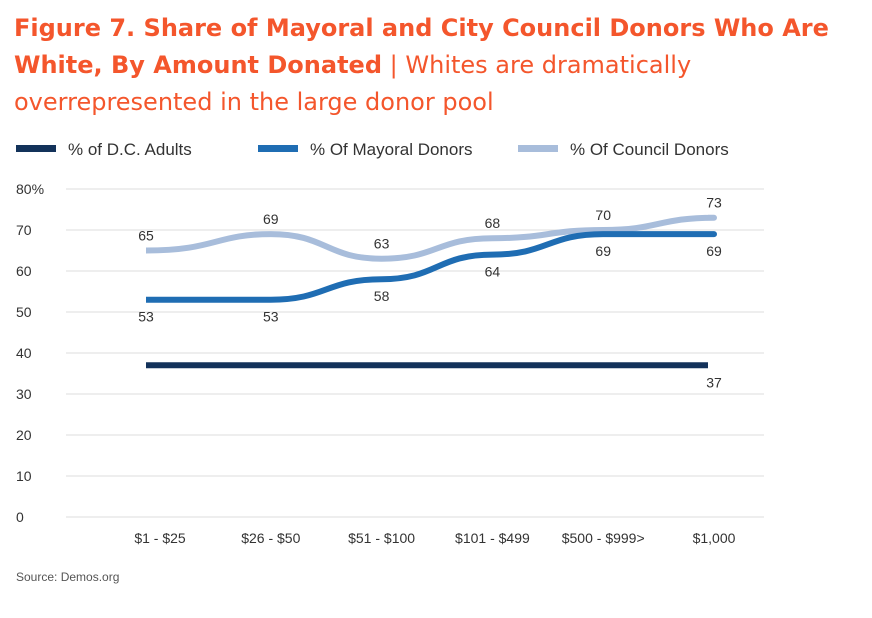 This screenshot has width=872, height=618. I want to click on x-tick-label: $26 - $50, so click(270, 538).